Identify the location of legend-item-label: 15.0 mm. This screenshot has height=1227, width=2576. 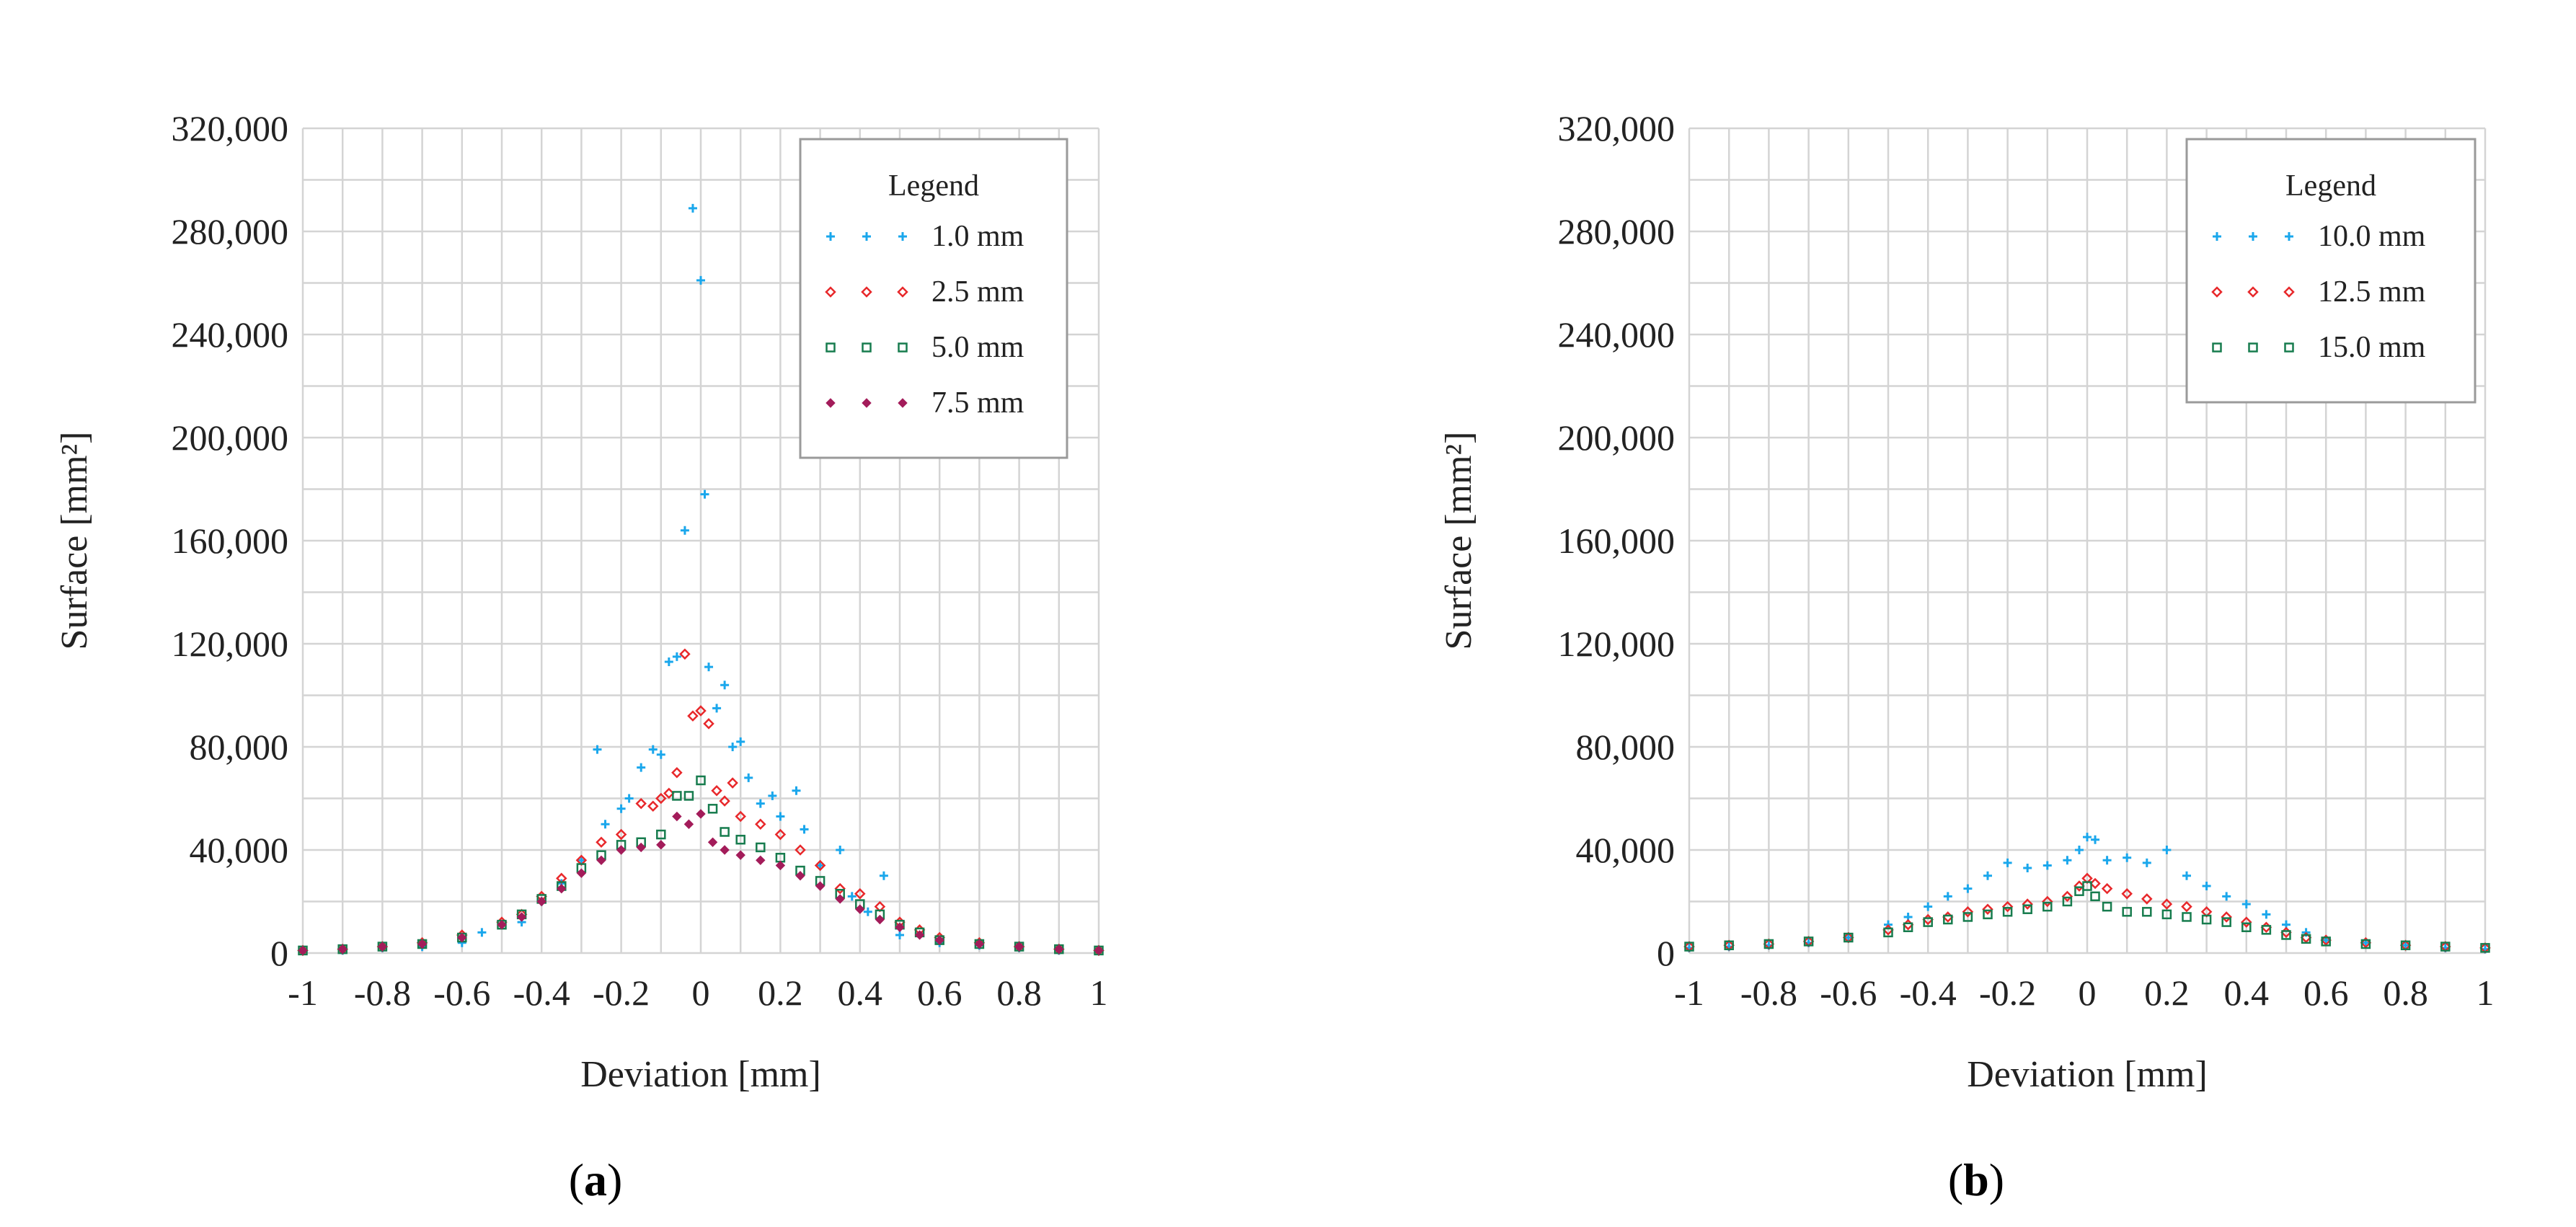
(2372, 348).